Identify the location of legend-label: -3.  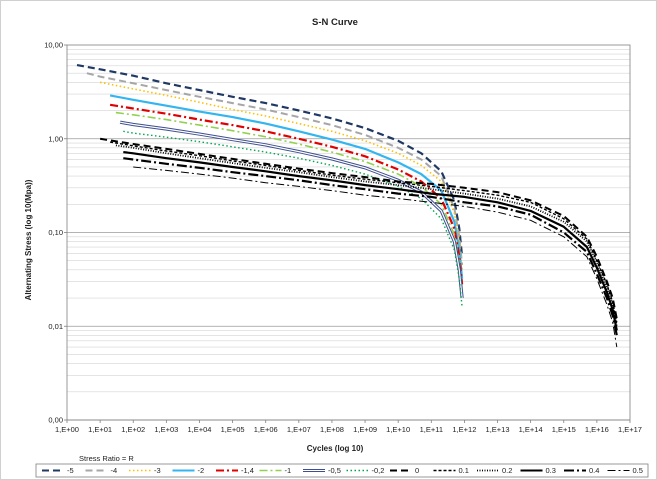
(157, 470).